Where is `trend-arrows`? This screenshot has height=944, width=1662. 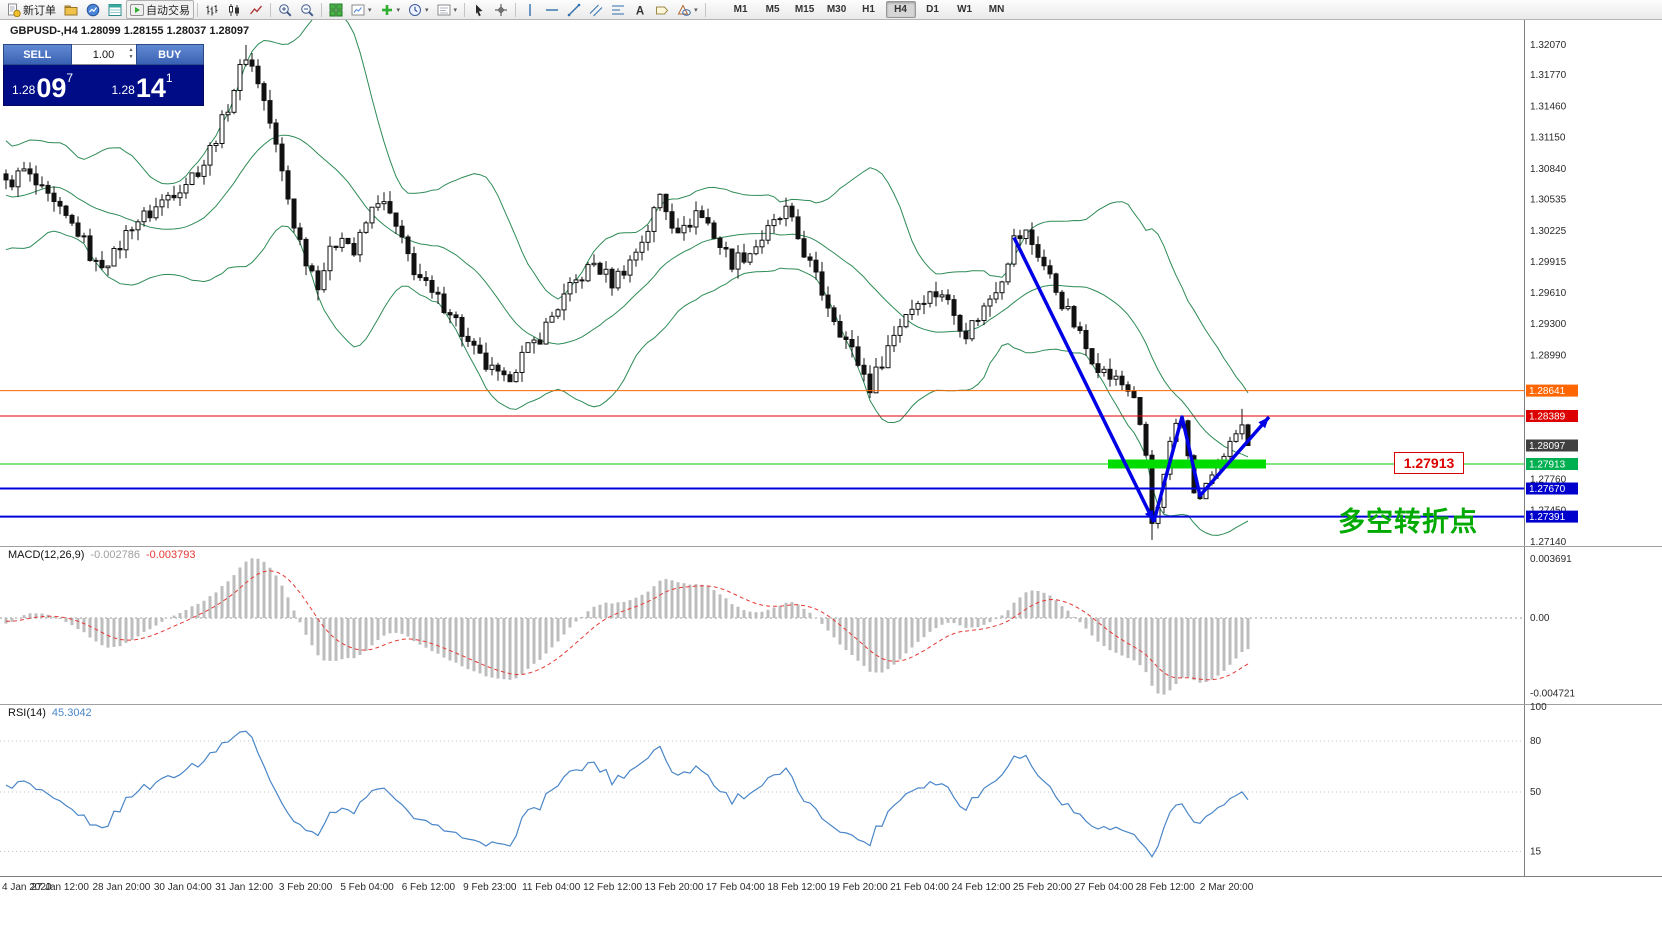
trend-arrows is located at coordinates (1141, 379).